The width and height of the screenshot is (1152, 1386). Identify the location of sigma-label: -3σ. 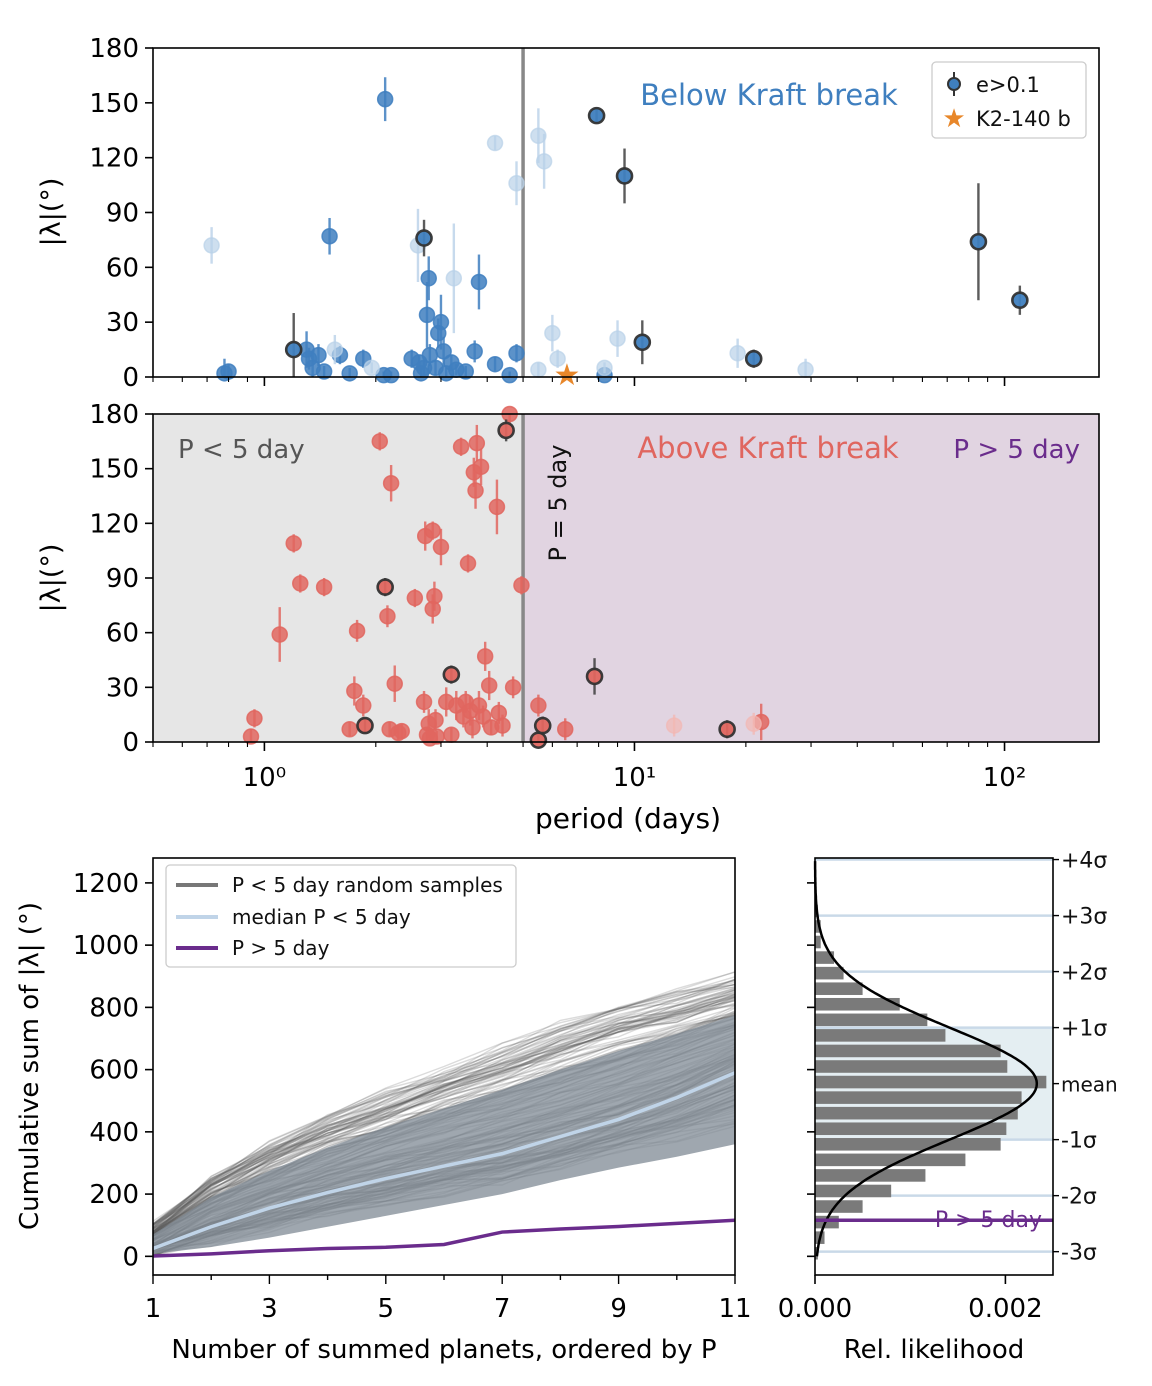
(1079, 1253).